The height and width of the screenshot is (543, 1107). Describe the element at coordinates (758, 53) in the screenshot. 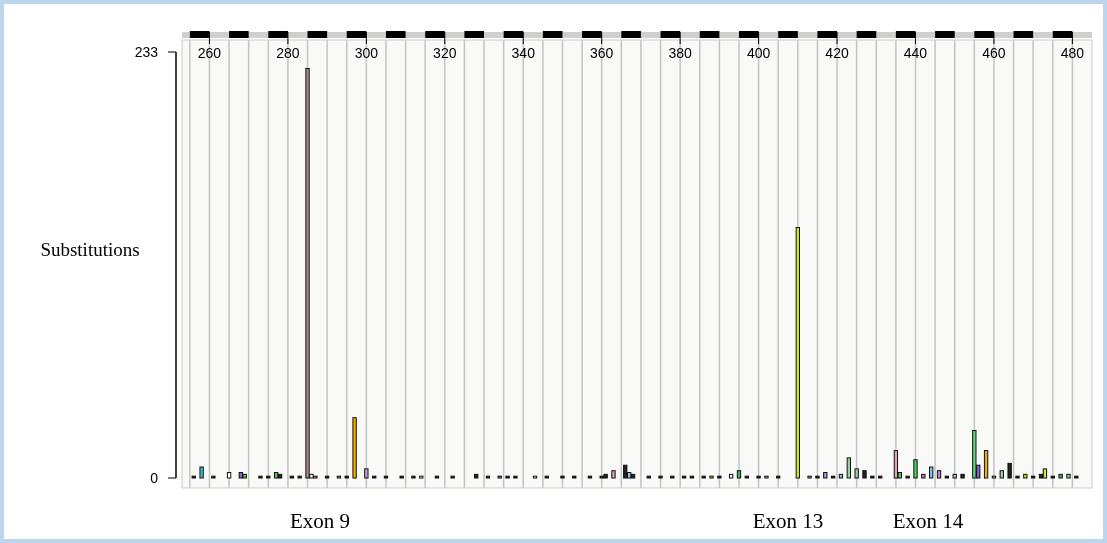

I see `x-tick-label: 400` at that location.